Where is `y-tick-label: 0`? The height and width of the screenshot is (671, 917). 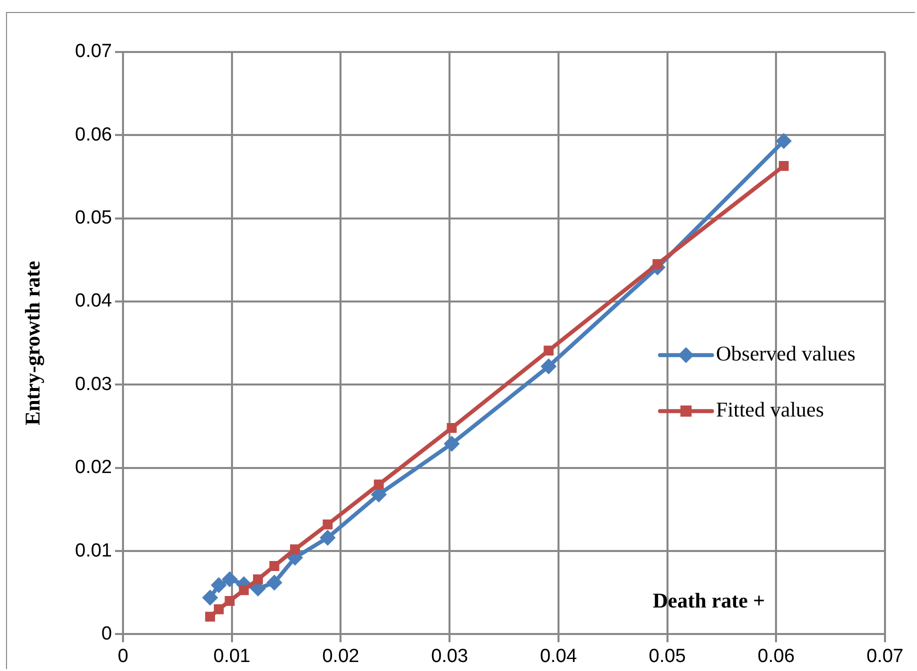 y-tick-label: 0 is located at coordinates (106, 633).